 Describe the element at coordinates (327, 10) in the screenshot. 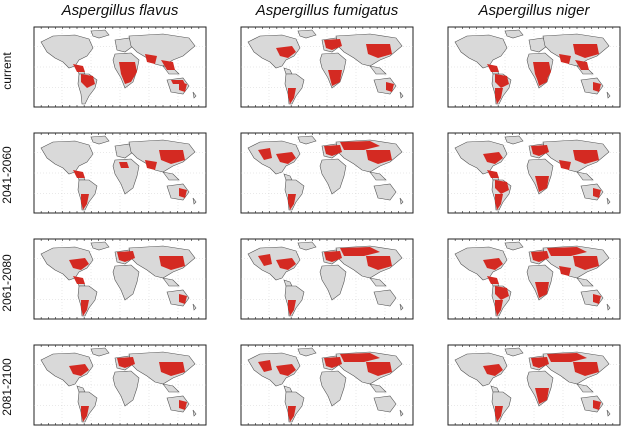

I see `column-title-2: Aspergillus fumigatus` at that location.